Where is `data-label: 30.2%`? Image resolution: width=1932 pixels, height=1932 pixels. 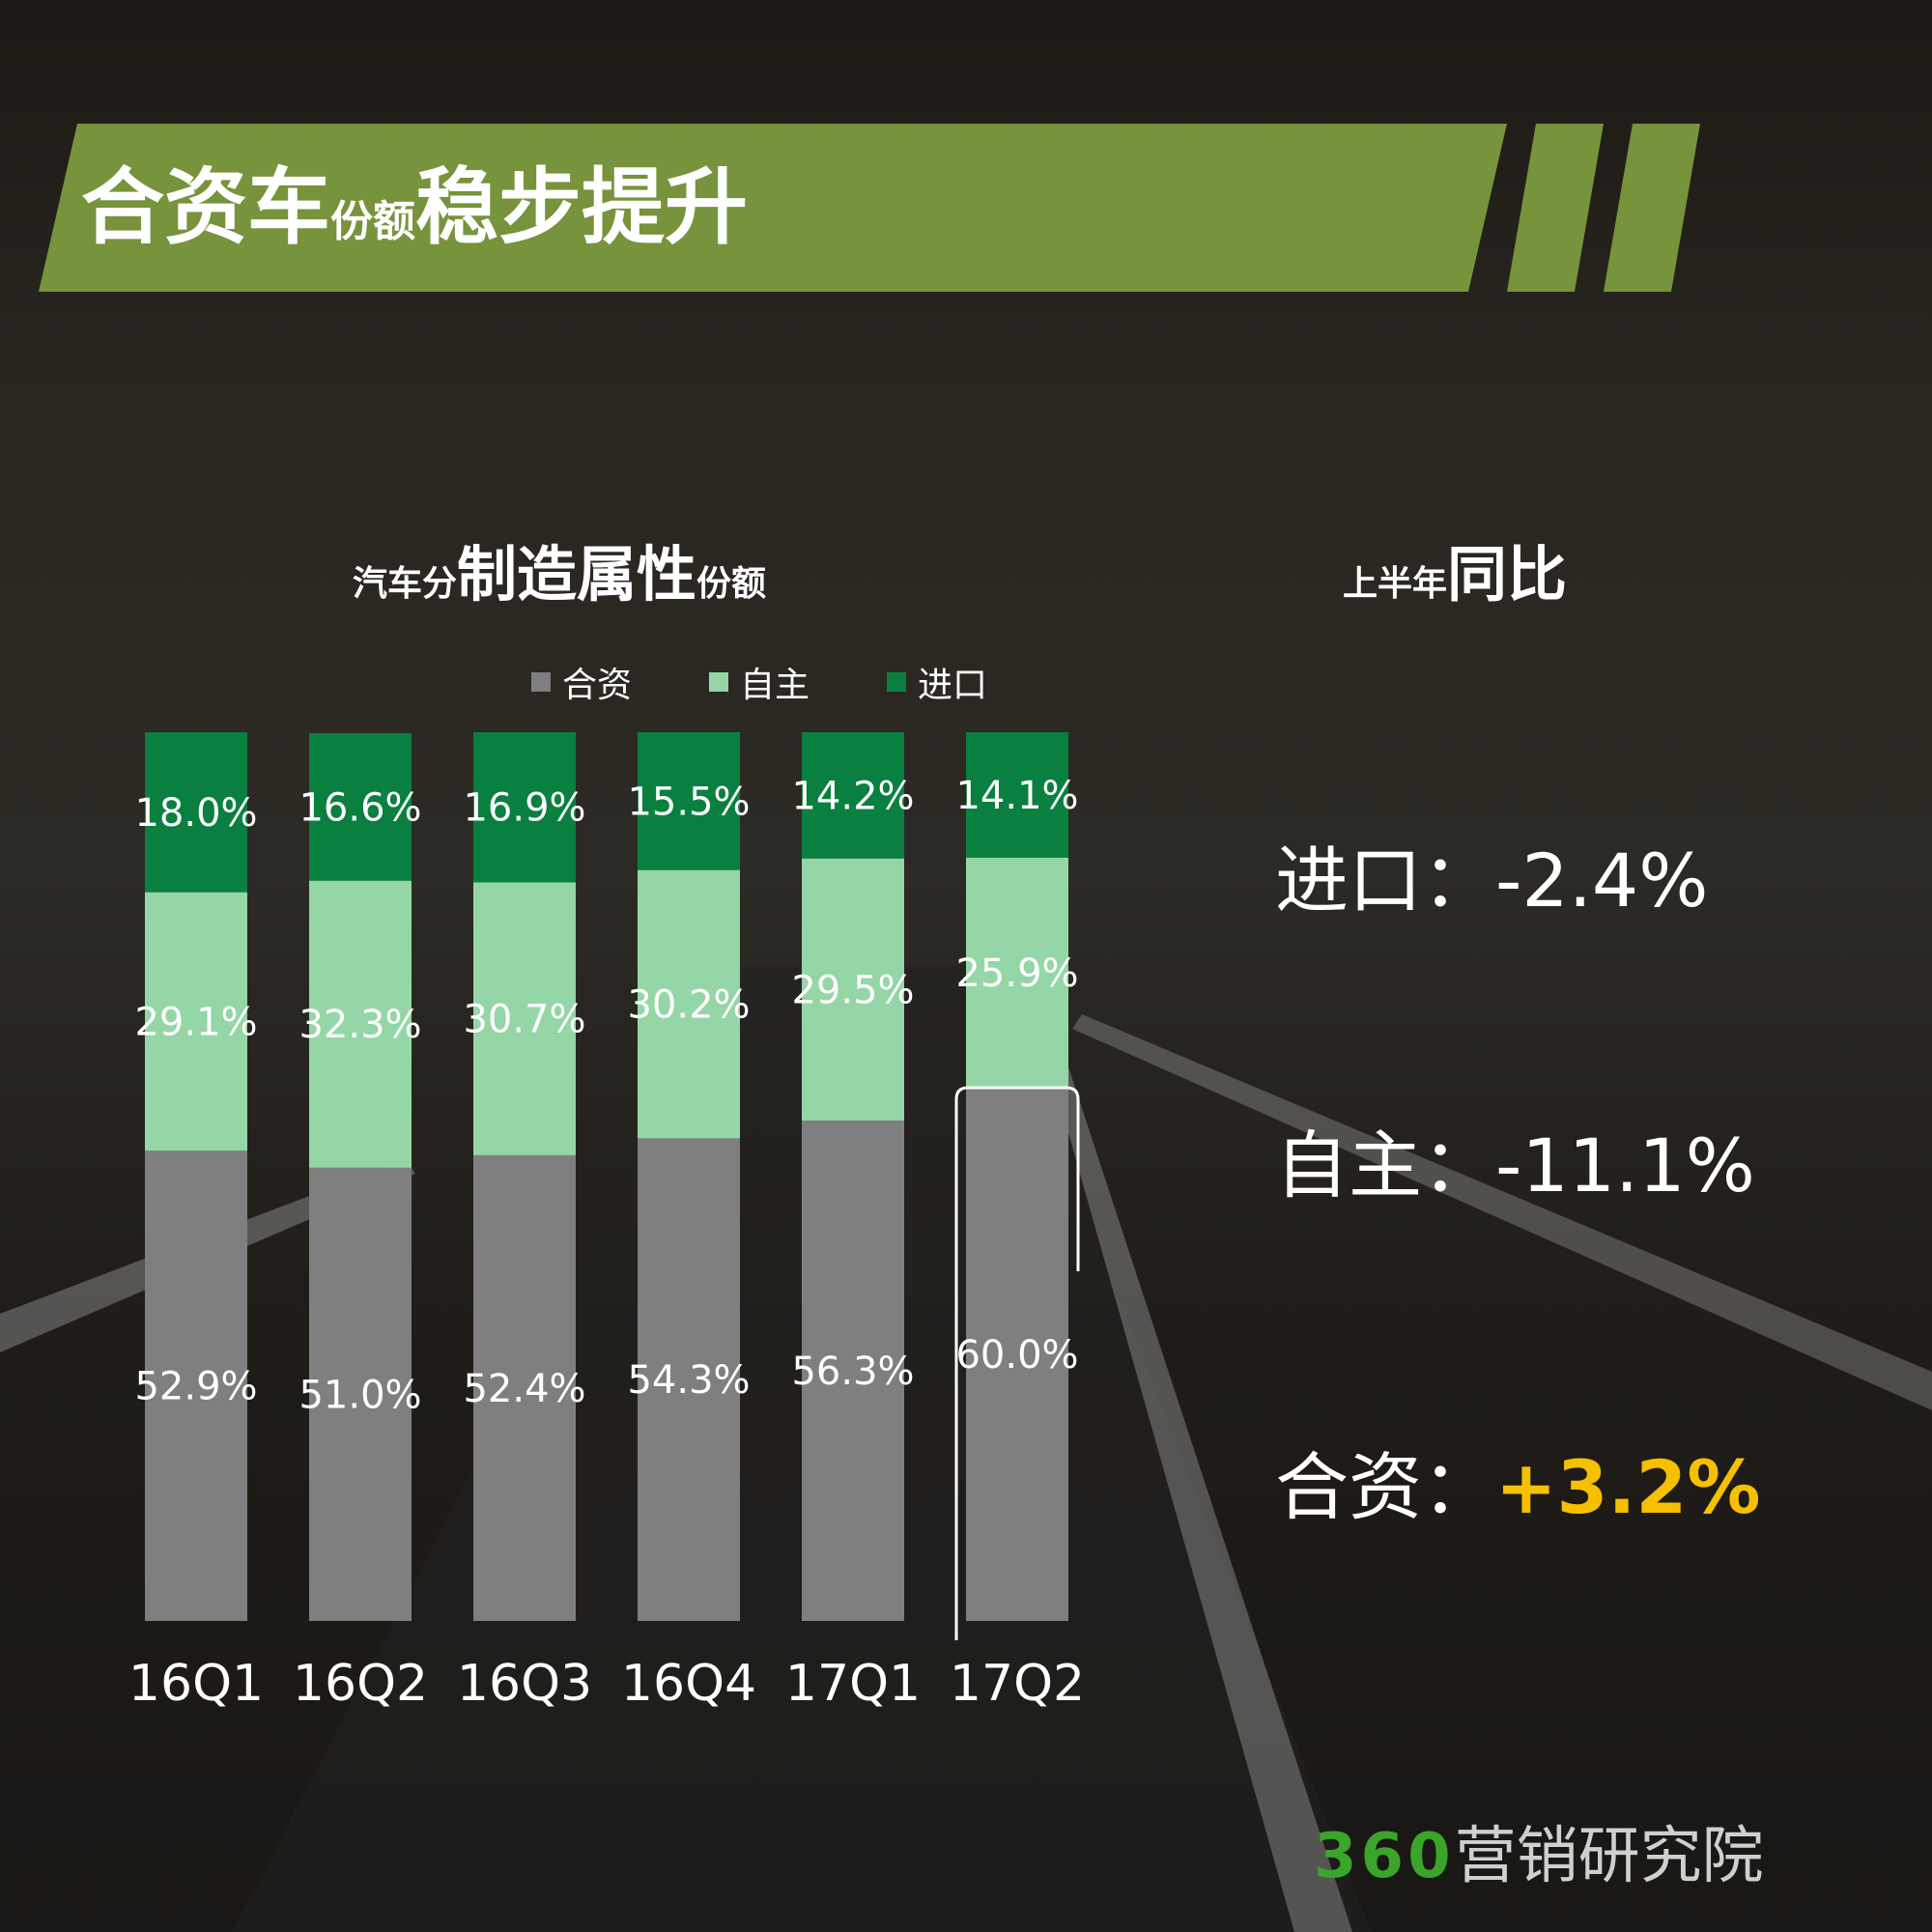 data-label: 30.2% is located at coordinates (688, 1005).